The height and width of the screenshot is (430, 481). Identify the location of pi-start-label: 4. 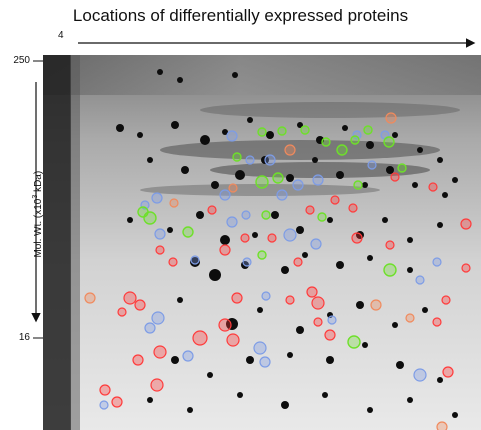
(61, 35).